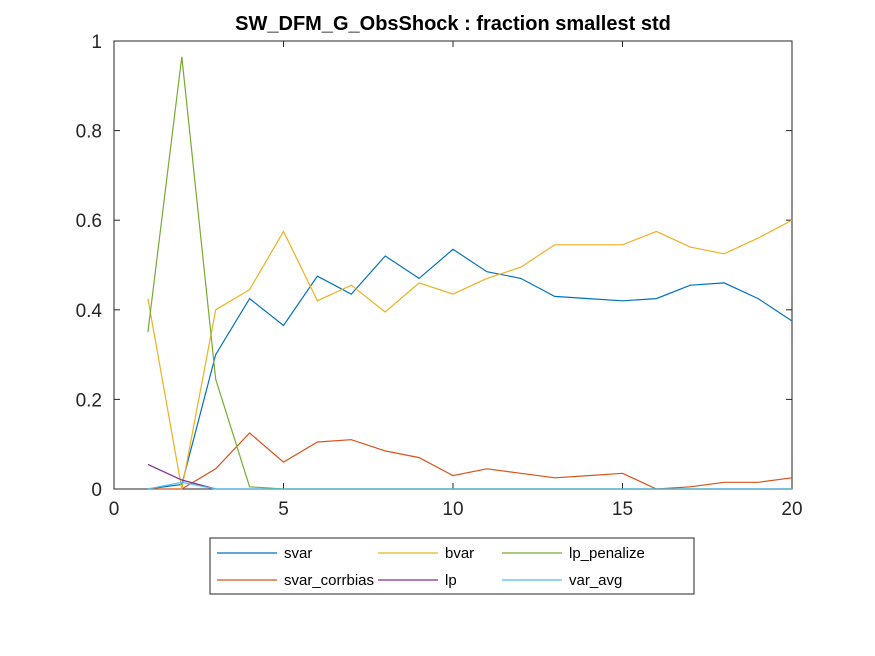  I want to click on legend-box, so click(452, 566).